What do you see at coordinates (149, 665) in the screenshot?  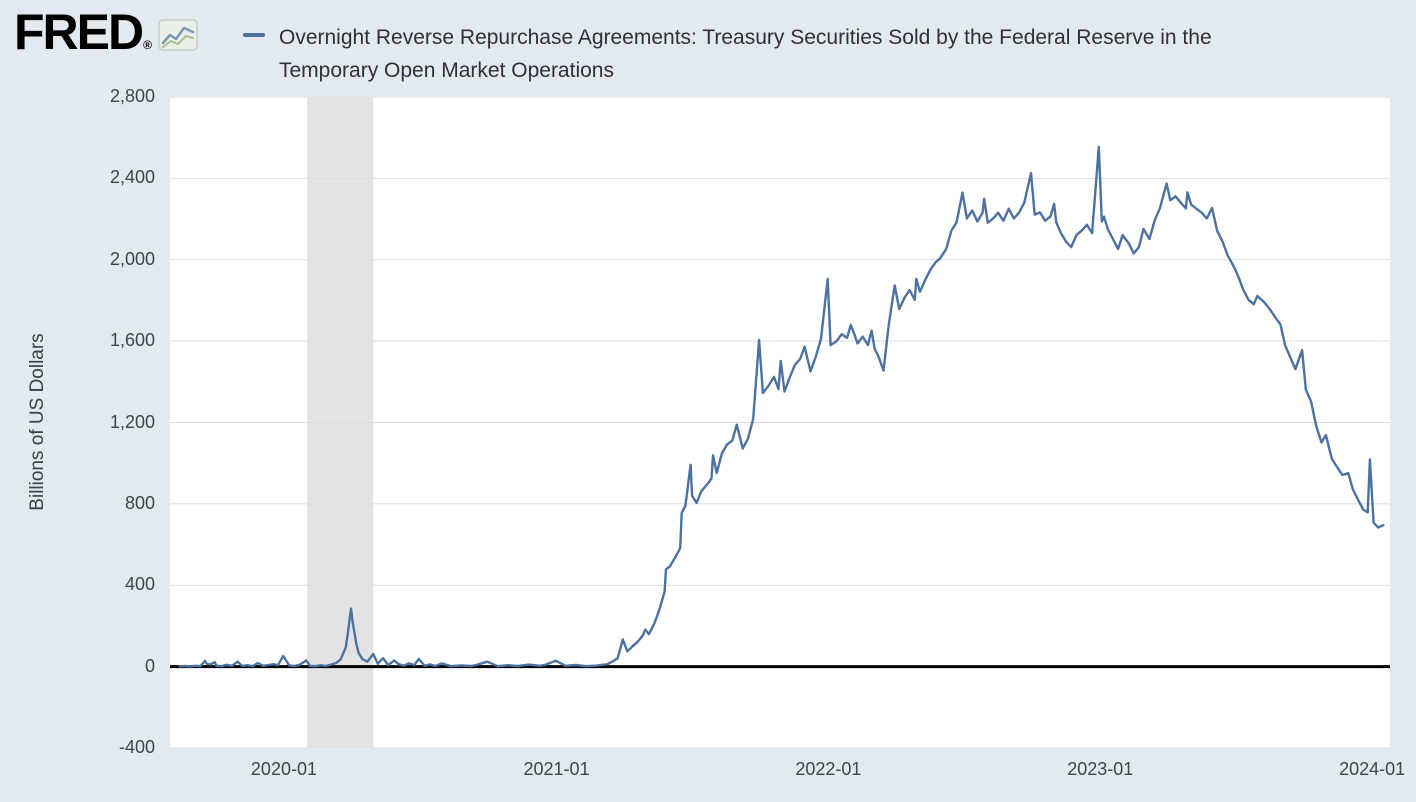 I see `y-tick-label: 0` at bounding box center [149, 665].